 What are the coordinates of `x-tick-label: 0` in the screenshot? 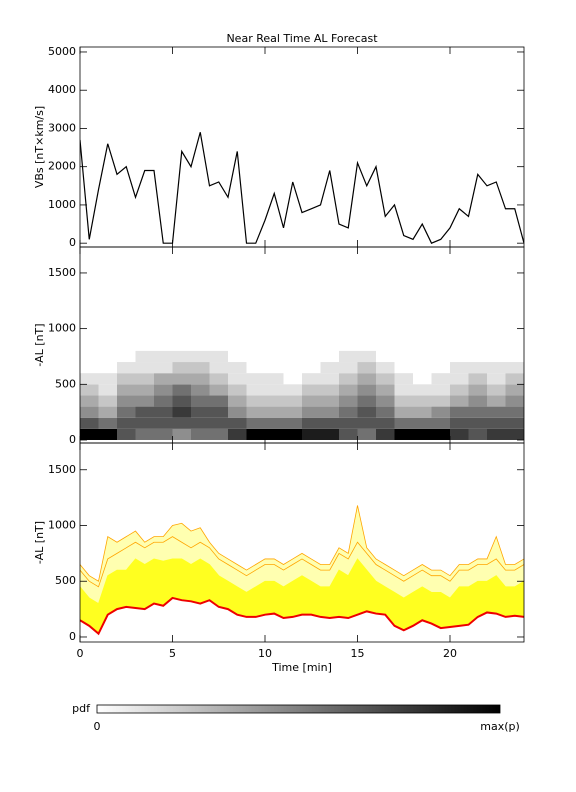 It's located at (80, 653).